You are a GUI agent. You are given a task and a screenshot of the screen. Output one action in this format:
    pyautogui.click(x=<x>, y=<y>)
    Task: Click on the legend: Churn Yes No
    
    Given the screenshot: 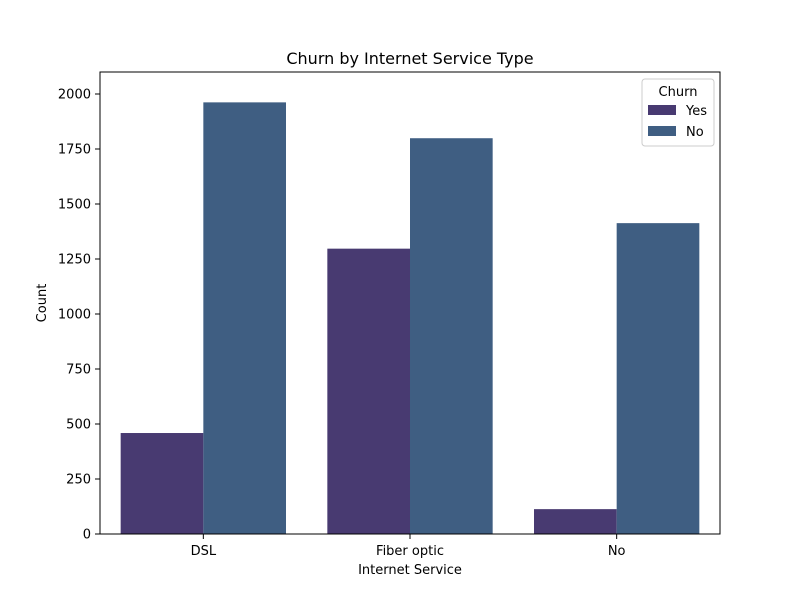 What is the action you would take?
    pyautogui.click(x=678, y=112)
    